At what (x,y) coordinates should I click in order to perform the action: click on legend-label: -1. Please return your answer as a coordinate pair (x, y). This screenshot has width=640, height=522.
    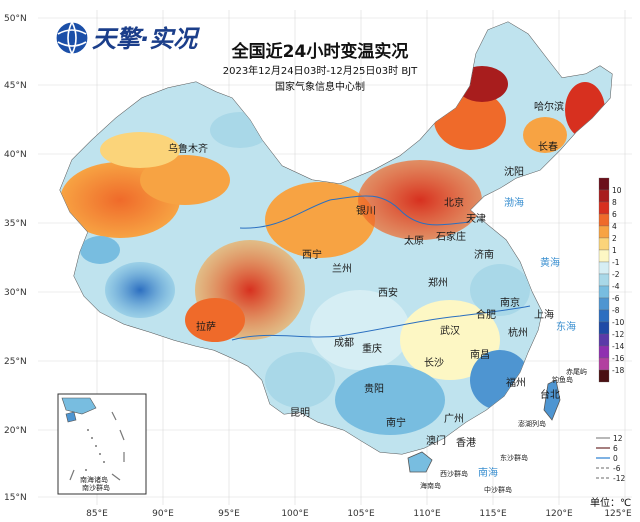
    Looking at the image, I should click on (616, 262).